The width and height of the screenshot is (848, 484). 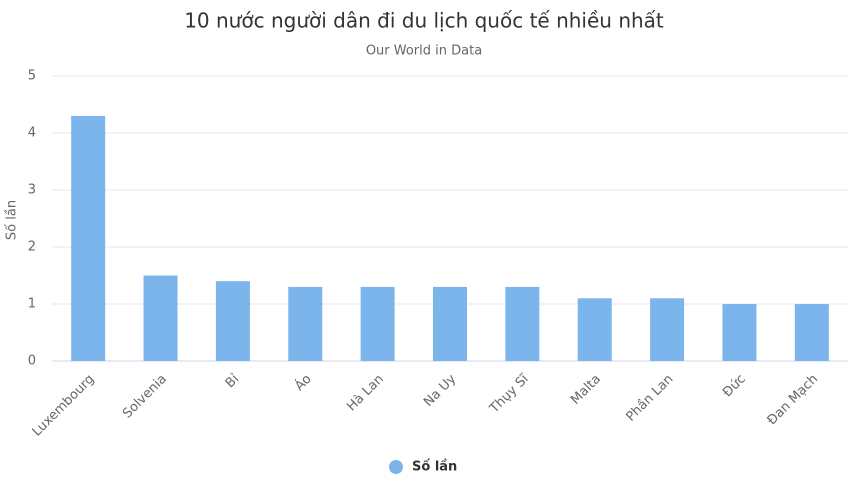 I want to click on x-tick-label: Na Uy, so click(x=440, y=390).